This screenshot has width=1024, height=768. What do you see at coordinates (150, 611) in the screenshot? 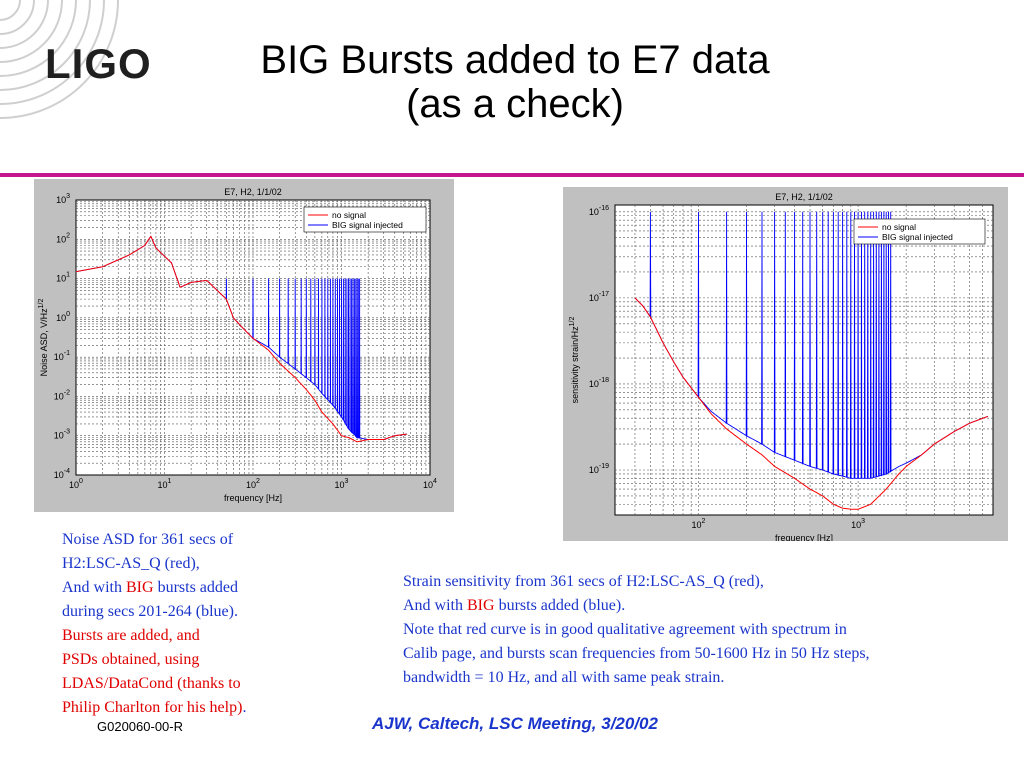
I see `caption-line: during secs 201-264 (blue).` at bounding box center [150, 611].